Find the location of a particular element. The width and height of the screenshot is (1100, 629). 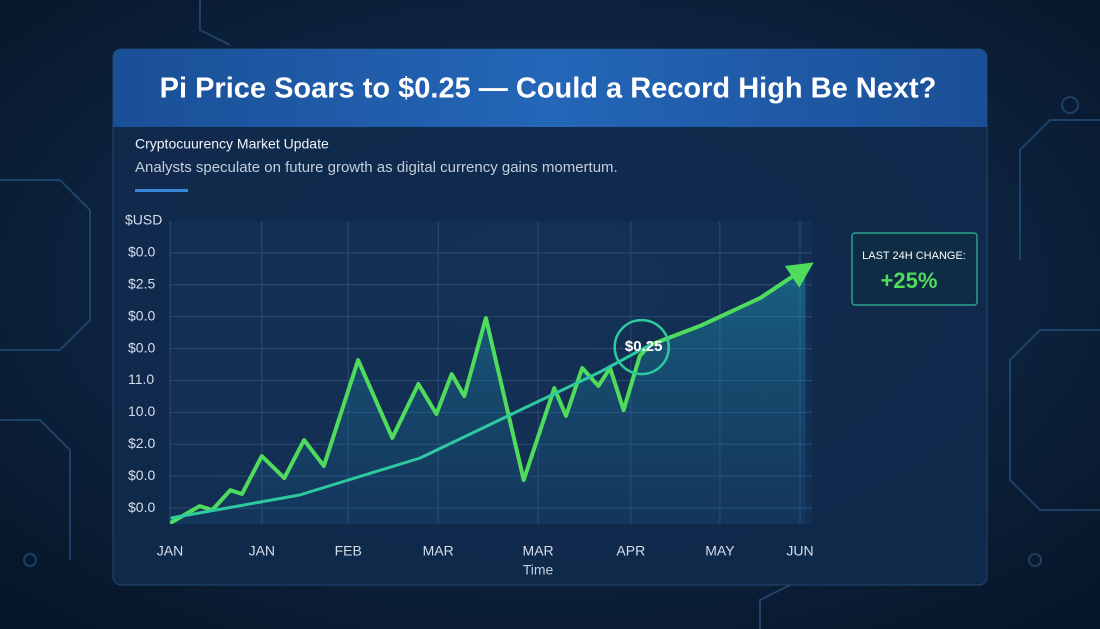

callout-box is located at coordinates (914, 269).